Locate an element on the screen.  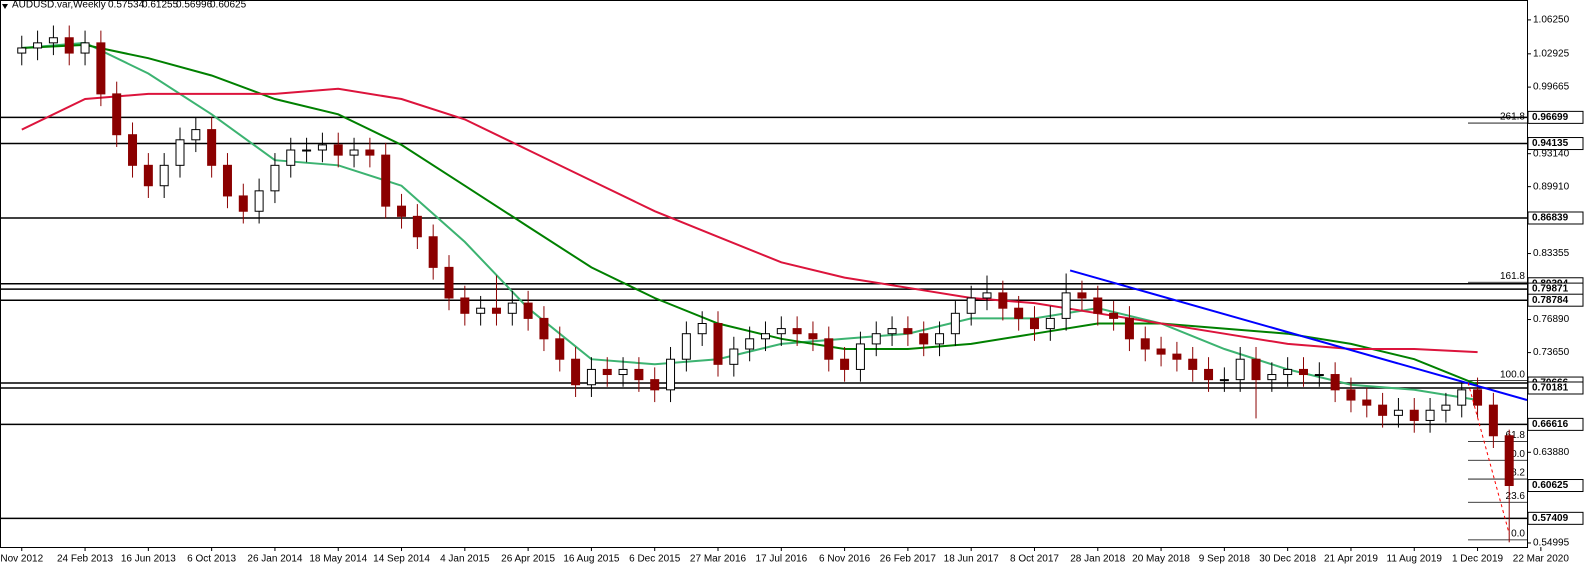
level-label: 0.94135 is located at coordinates (1550, 143).